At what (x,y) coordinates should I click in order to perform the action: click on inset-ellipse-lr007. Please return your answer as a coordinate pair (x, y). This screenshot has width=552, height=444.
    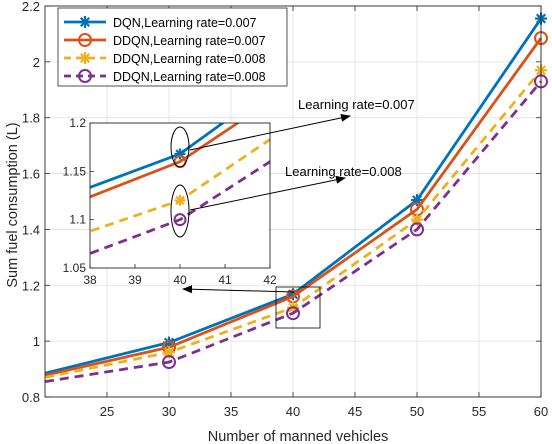
    Looking at the image, I should click on (180, 147).